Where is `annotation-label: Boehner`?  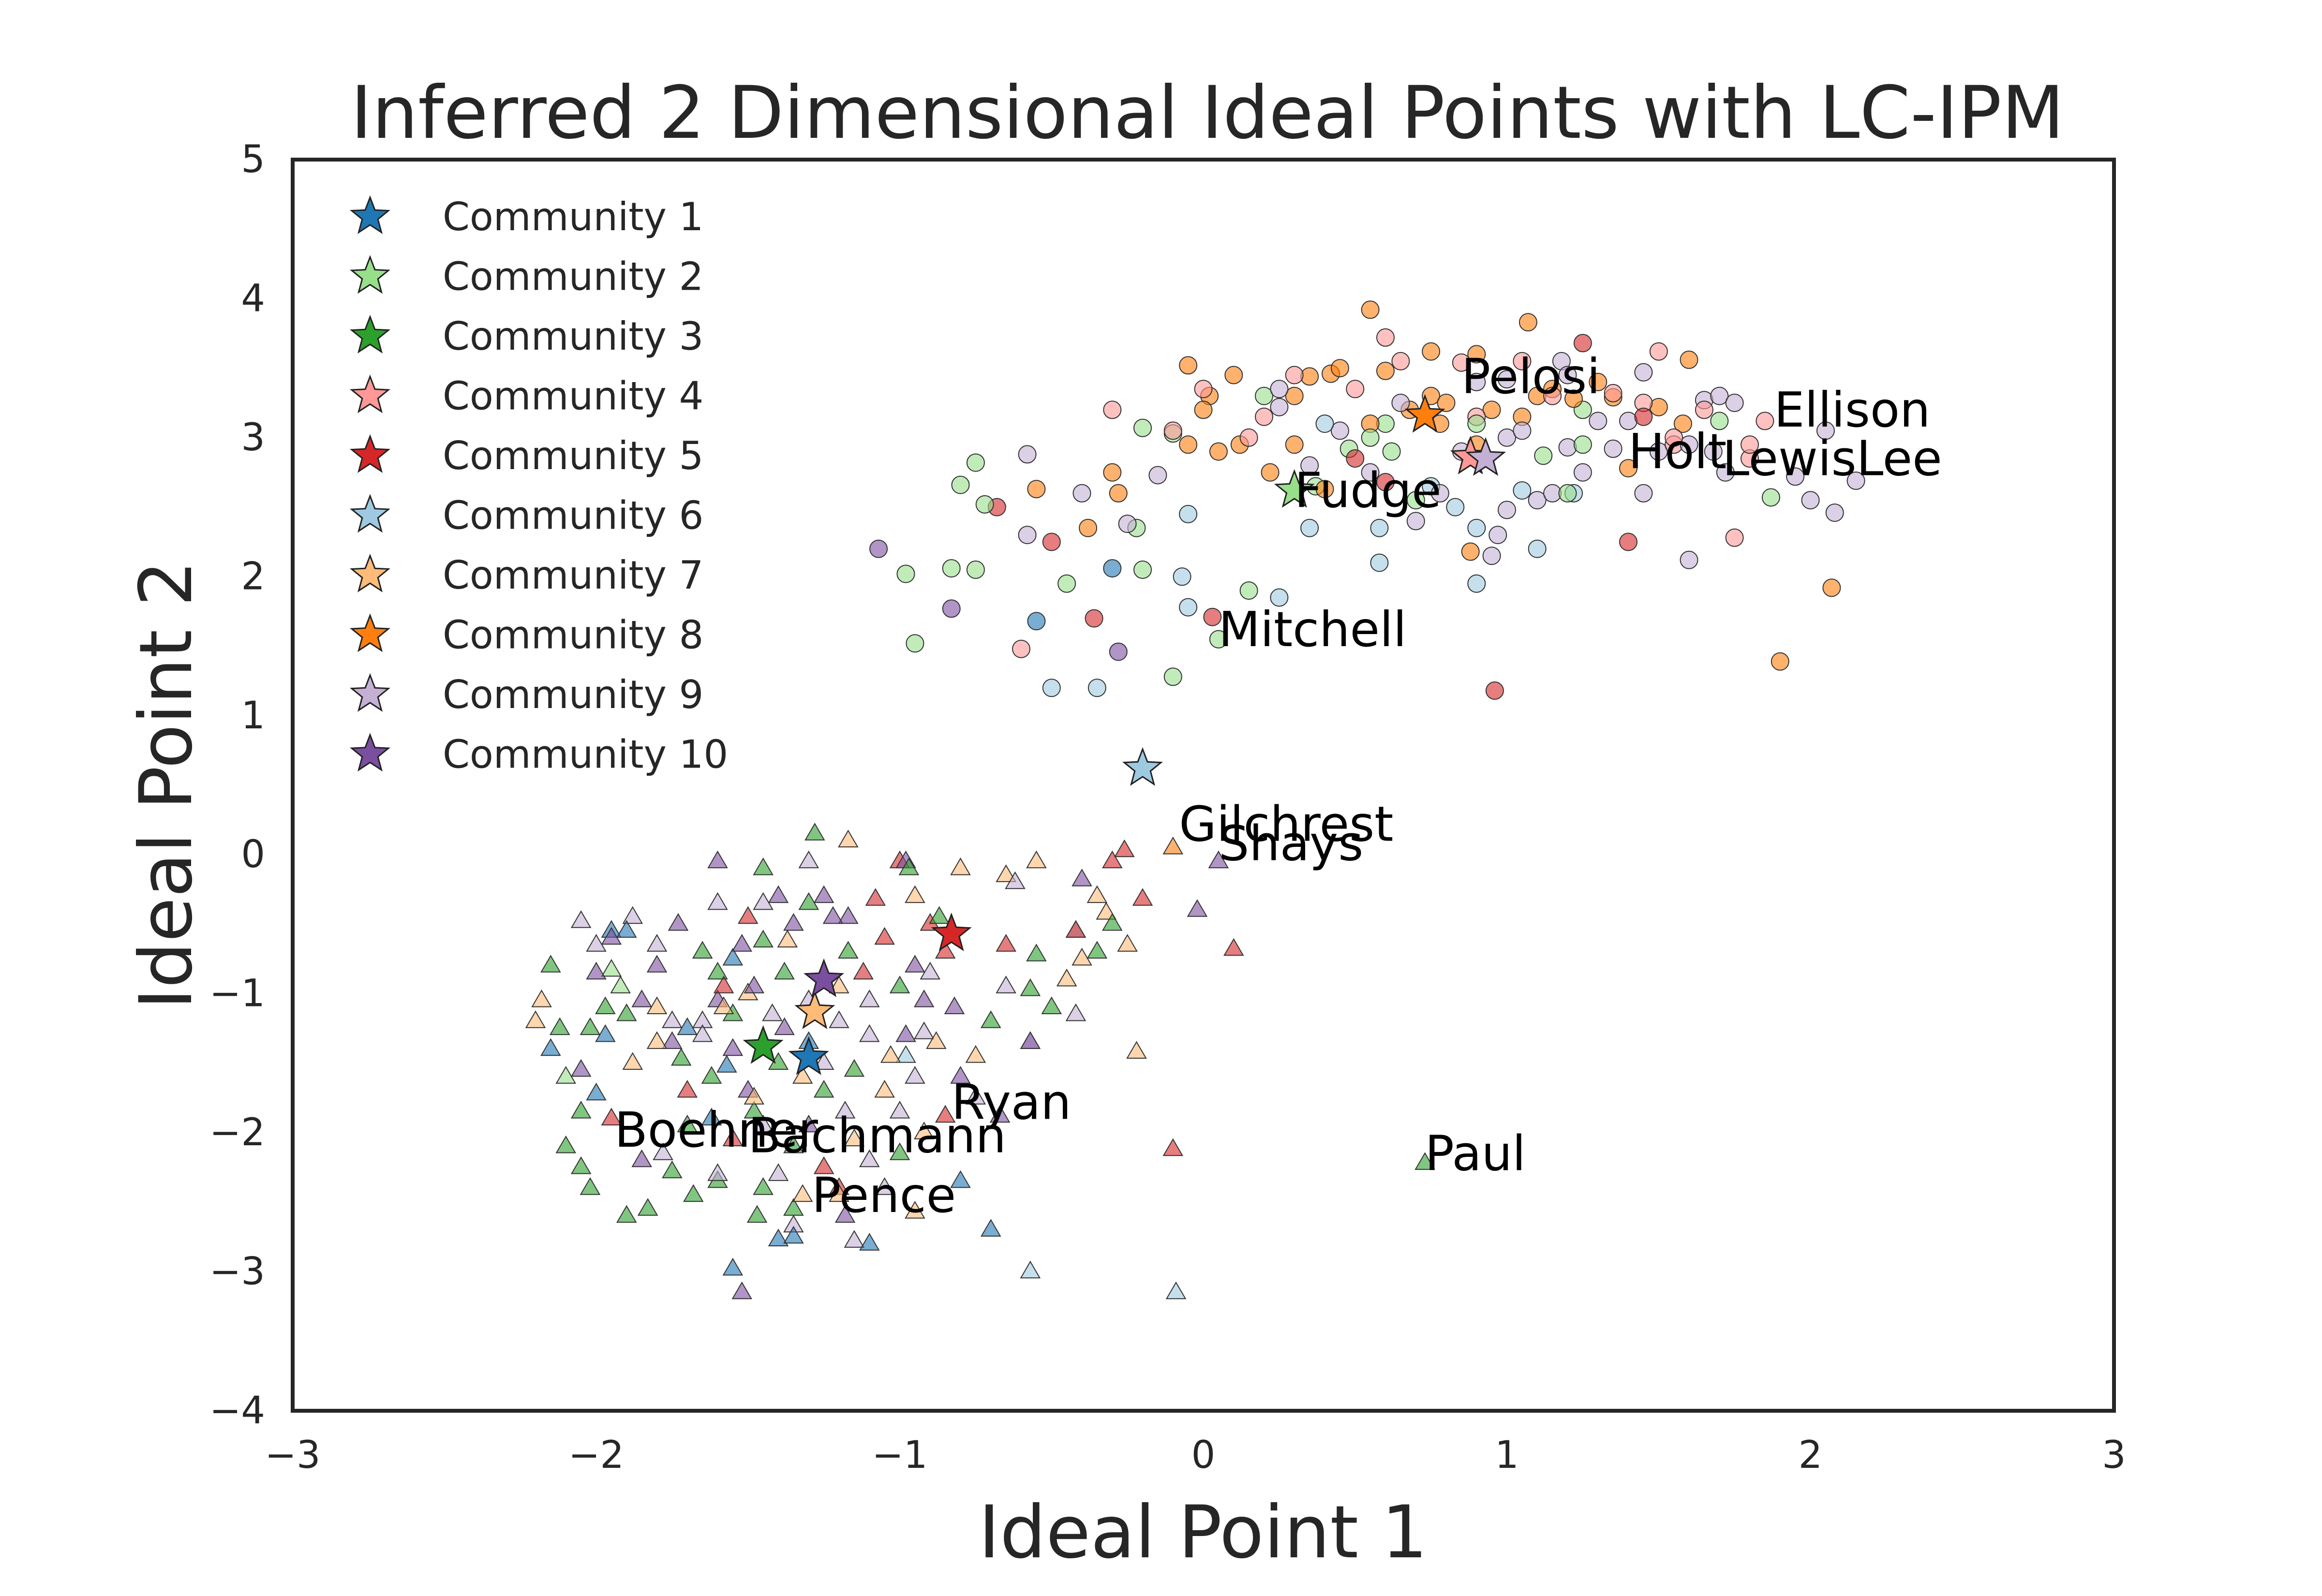 annotation-label: Boehner is located at coordinates (716, 1130).